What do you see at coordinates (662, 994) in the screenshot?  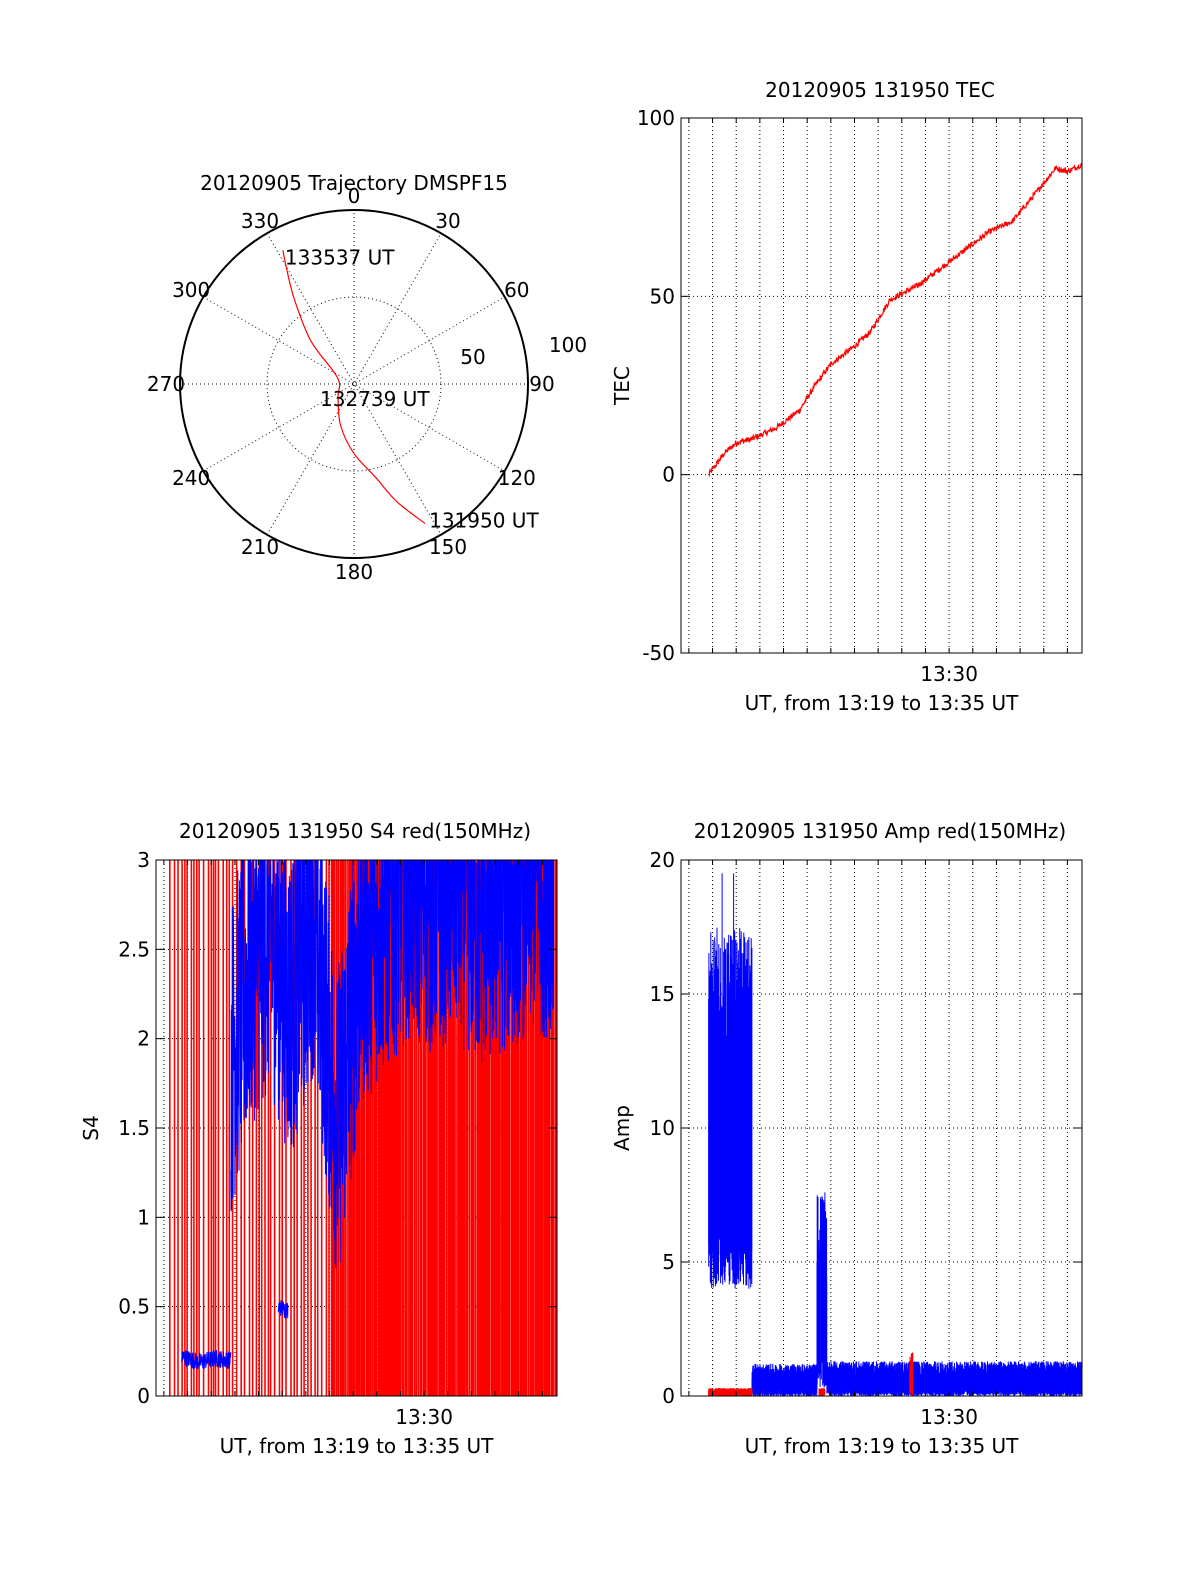 I see `y-tick-label: 15` at bounding box center [662, 994].